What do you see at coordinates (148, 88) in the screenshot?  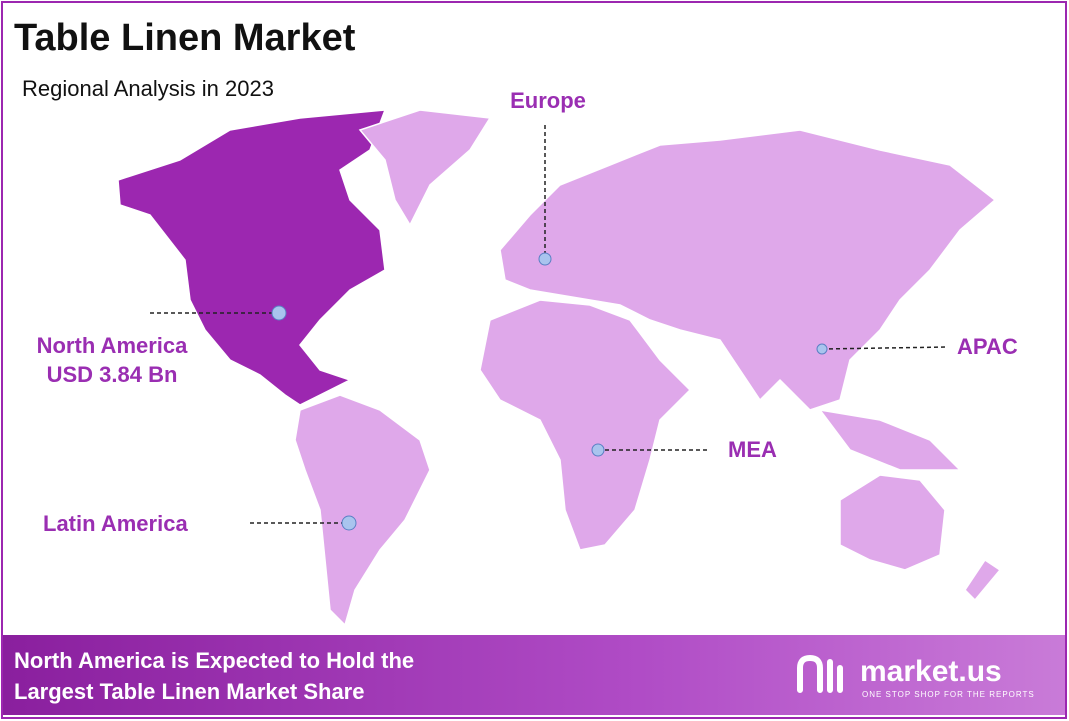 I see `subtitle: Regional Analysis in 2023` at bounding box center [148, 88].